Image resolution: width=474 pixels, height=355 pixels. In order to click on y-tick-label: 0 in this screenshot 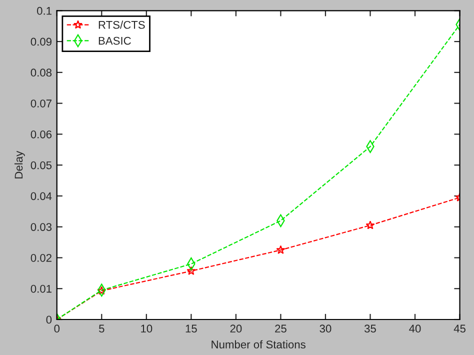, I will do `click(49, 320)`.